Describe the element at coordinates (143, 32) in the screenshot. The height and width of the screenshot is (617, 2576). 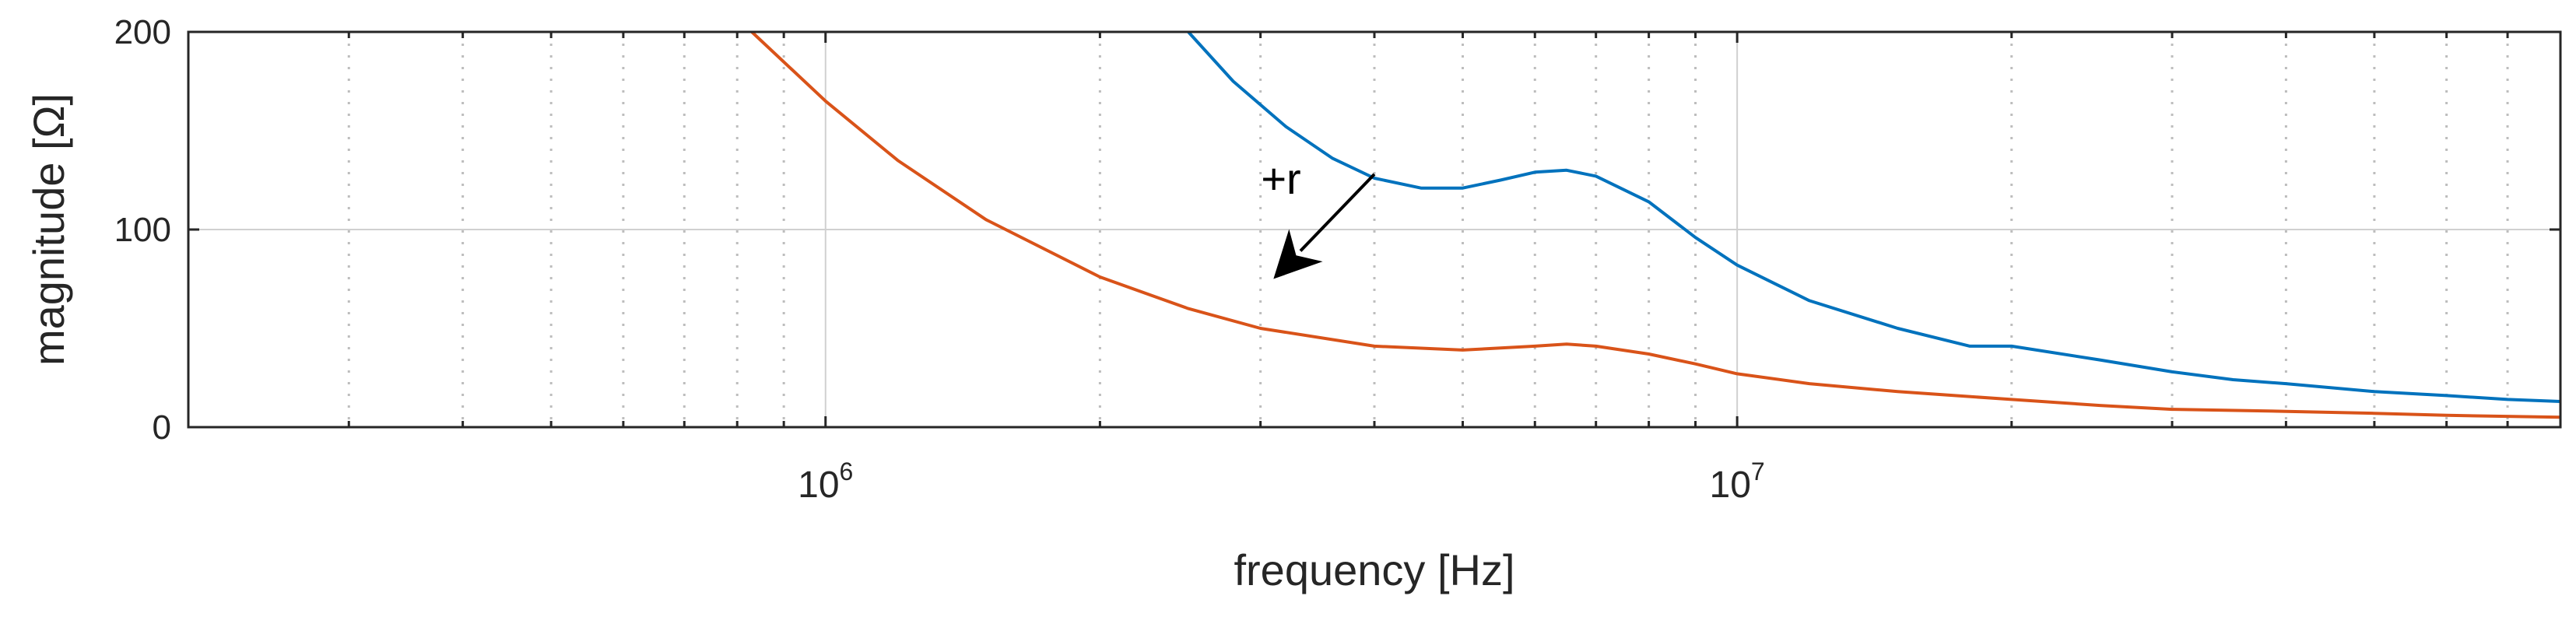
I see `y-tick-label: 200` at that location.